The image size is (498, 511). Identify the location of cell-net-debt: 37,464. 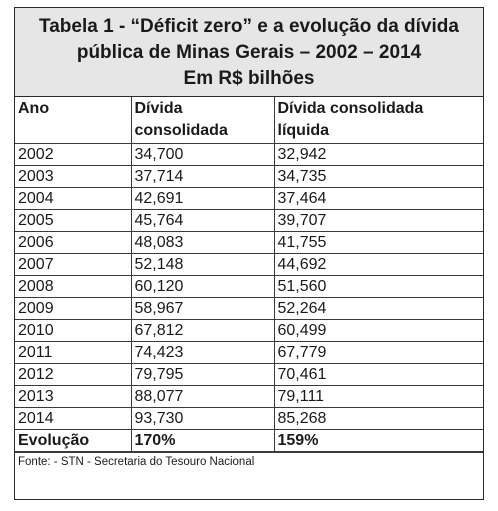
(378, 198).